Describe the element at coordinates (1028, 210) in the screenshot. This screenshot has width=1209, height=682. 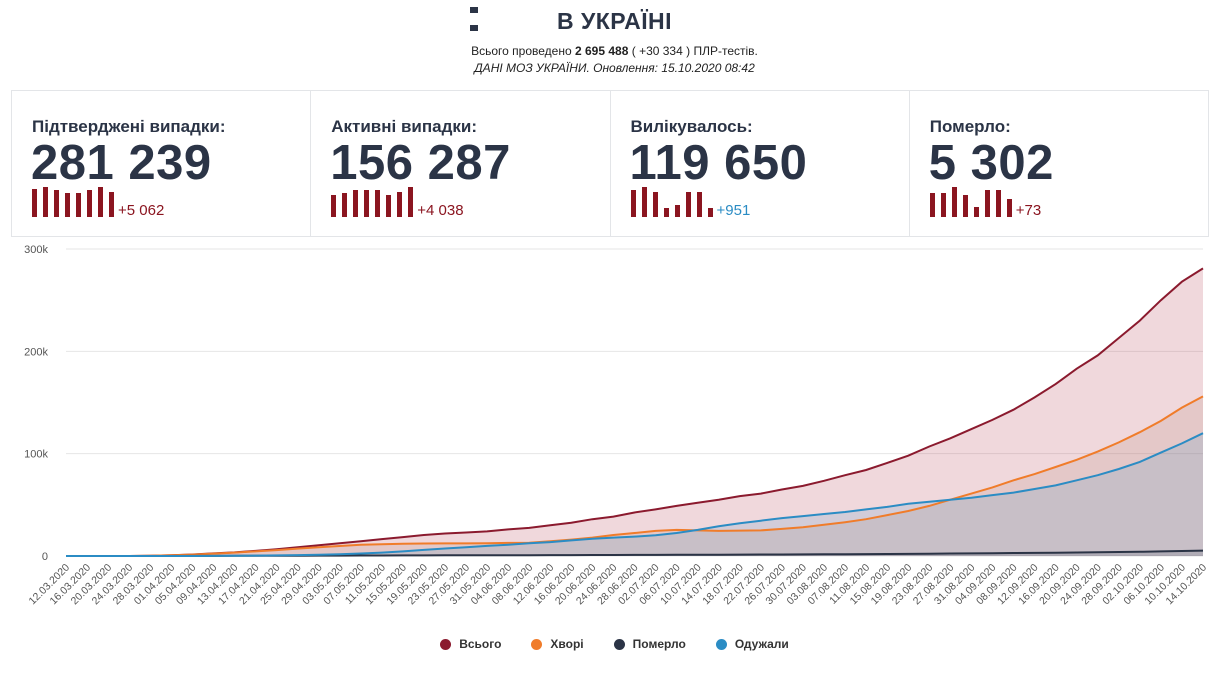
I see `card-delta: +73` at that location.